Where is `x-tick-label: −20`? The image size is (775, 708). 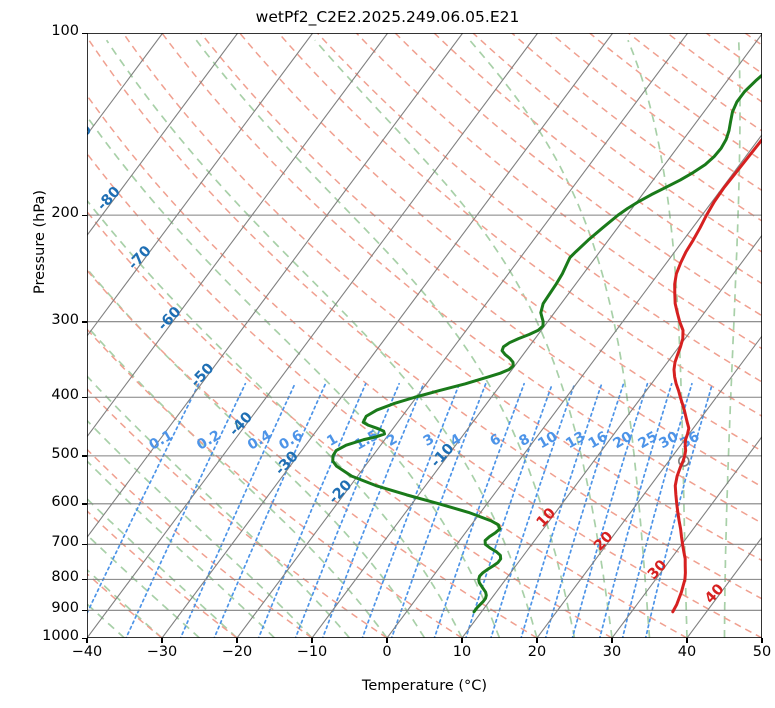 x-tick-label: −20 is located at coordinates (237, 652).